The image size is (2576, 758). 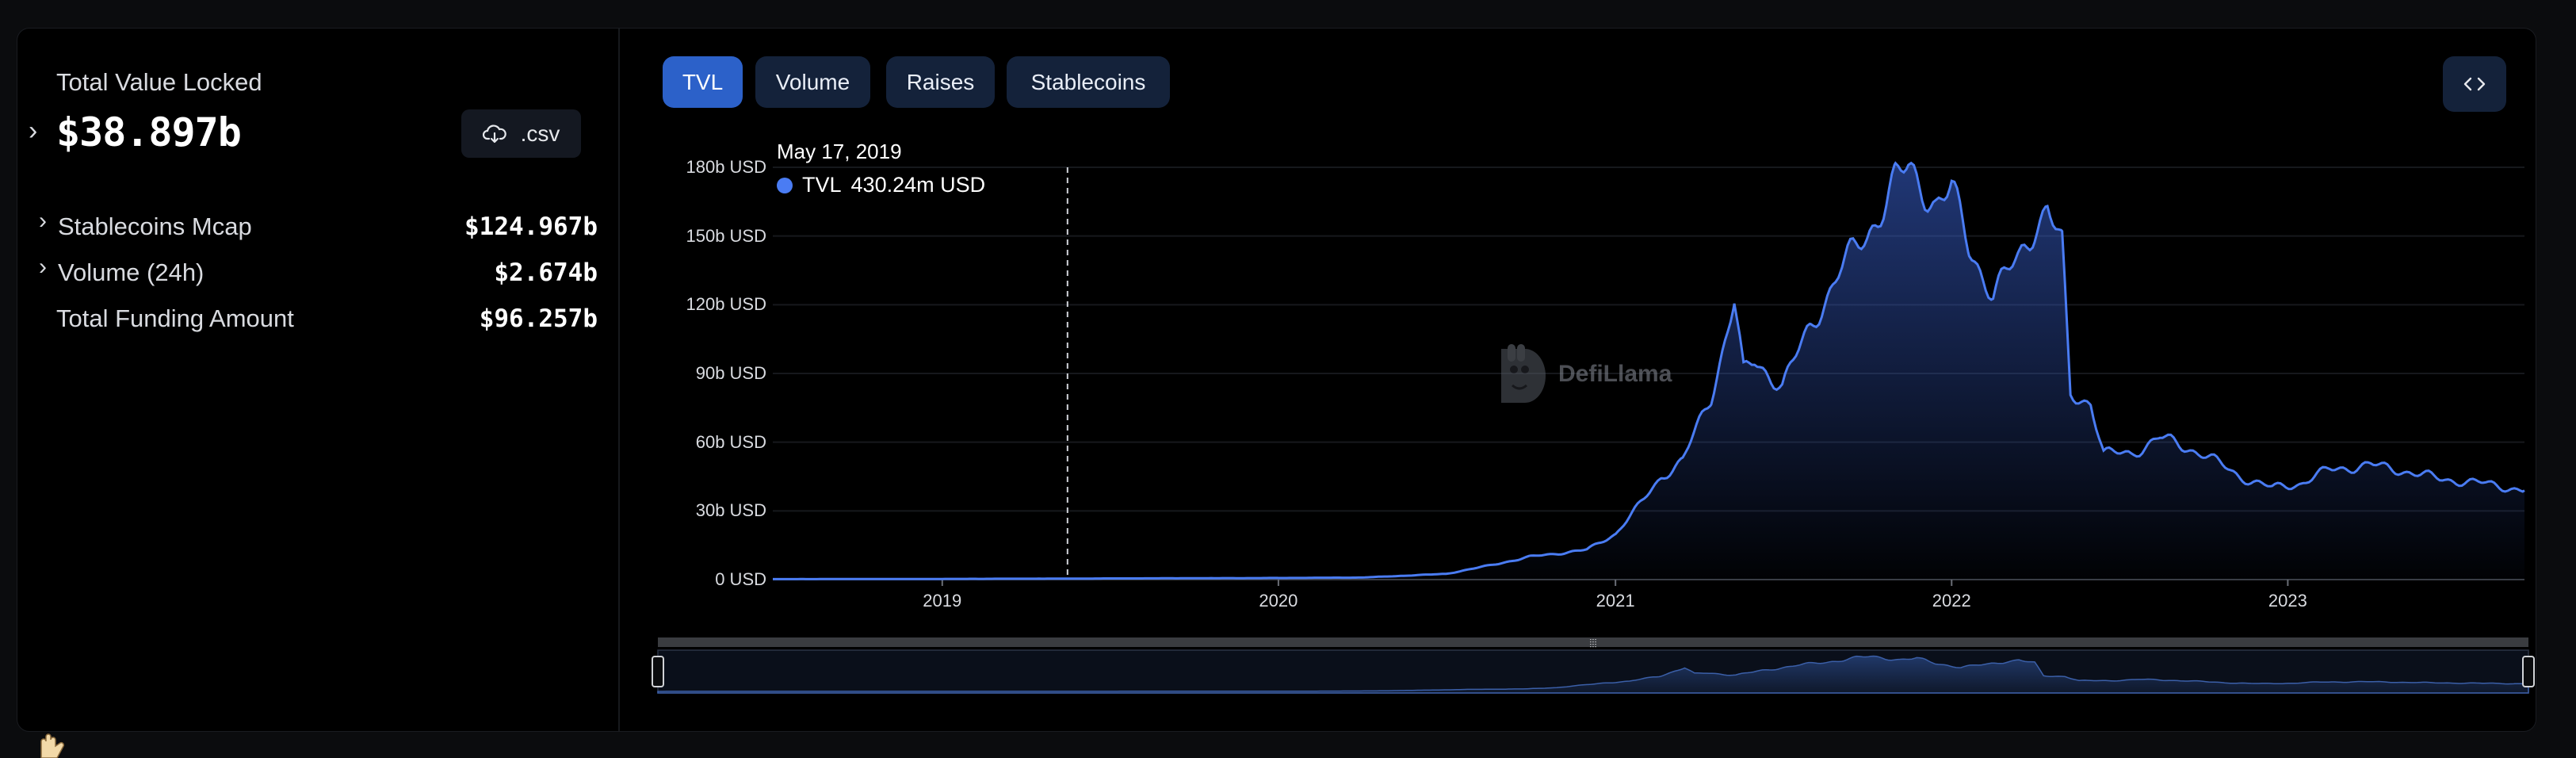 I want to click on volume-label: Volume (24h), so click(x=131, y=272).